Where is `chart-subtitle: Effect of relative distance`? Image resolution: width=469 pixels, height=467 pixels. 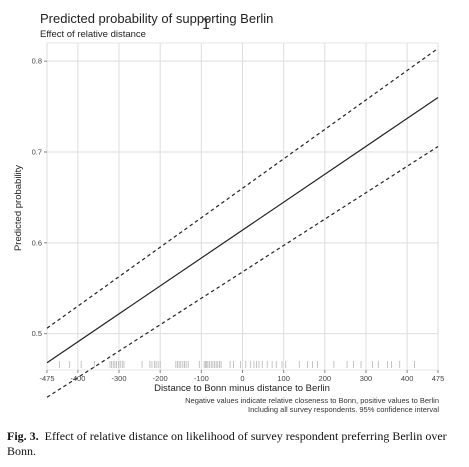
chart-subtitle: Effect of relative distance is located at coordinates (93, 34).